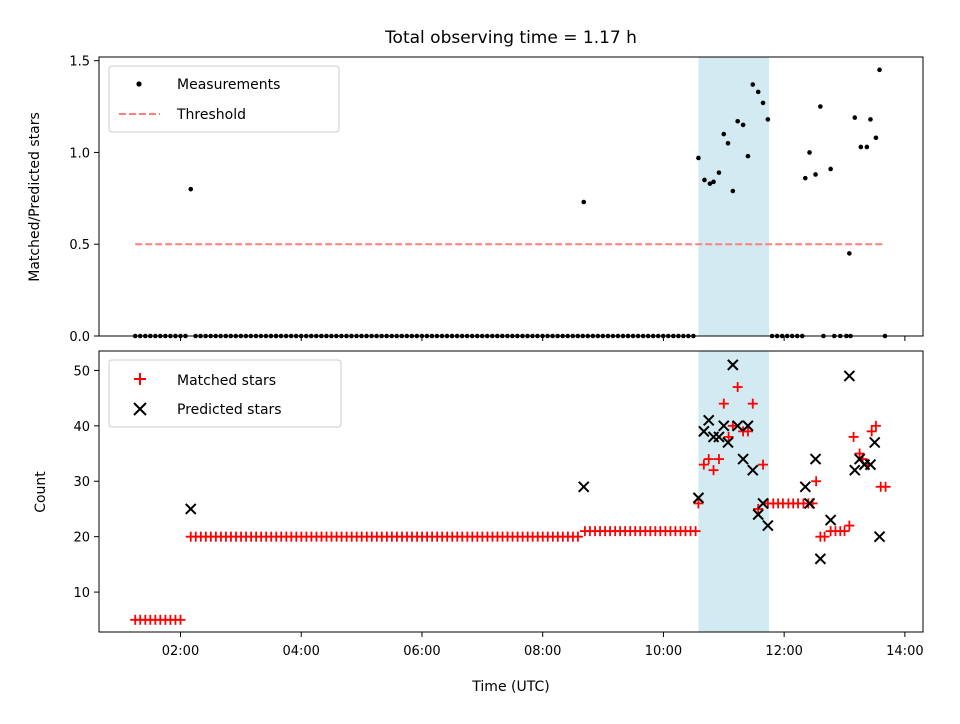 The width and height of the screenshot is (960, 724). Describe the element at coordinates (663, 651) in the screenshot. I see `x-tick-label: 10:00` at that location.